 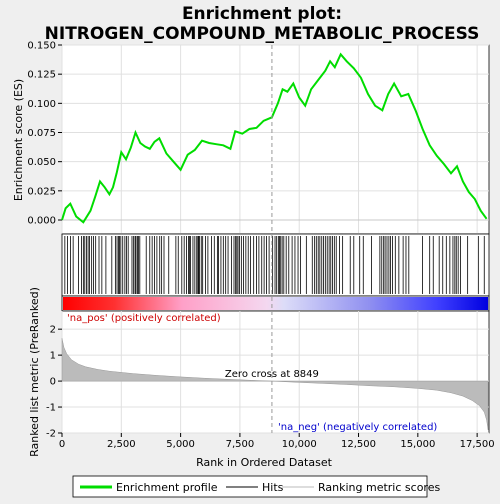 I want to click on x-tick-label: 15,000, so click(x=417, y=444).